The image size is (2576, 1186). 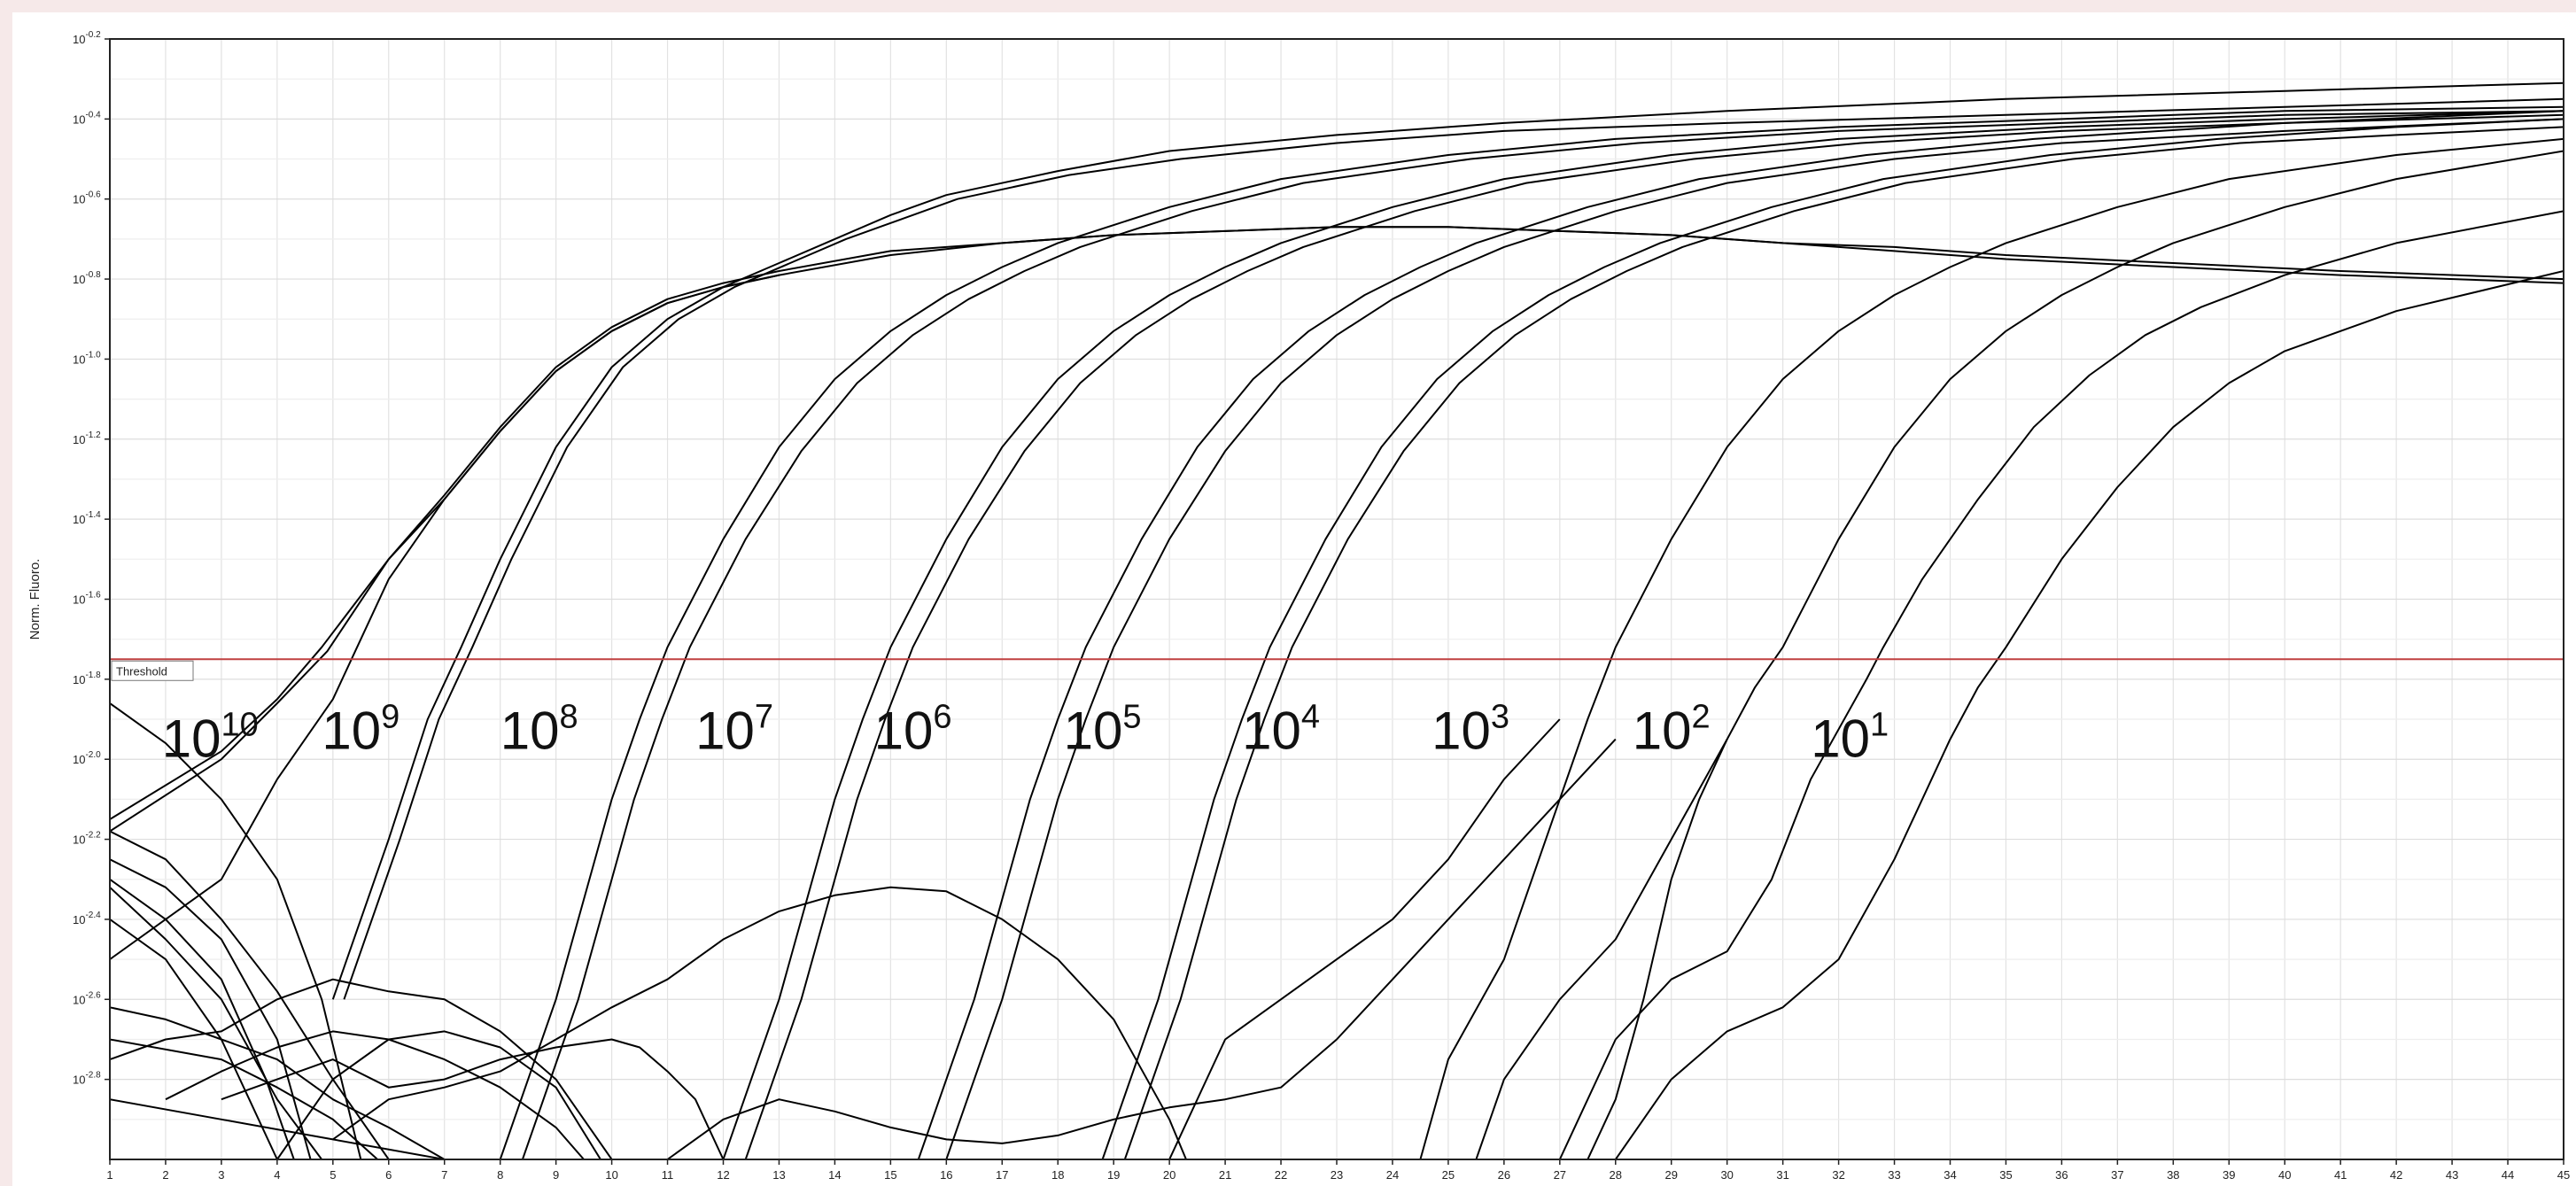 What do you see at coordinates (778, 1175) in the screenshot?
I see `x-tick-label: 13` at bounding box center [778, 1175].